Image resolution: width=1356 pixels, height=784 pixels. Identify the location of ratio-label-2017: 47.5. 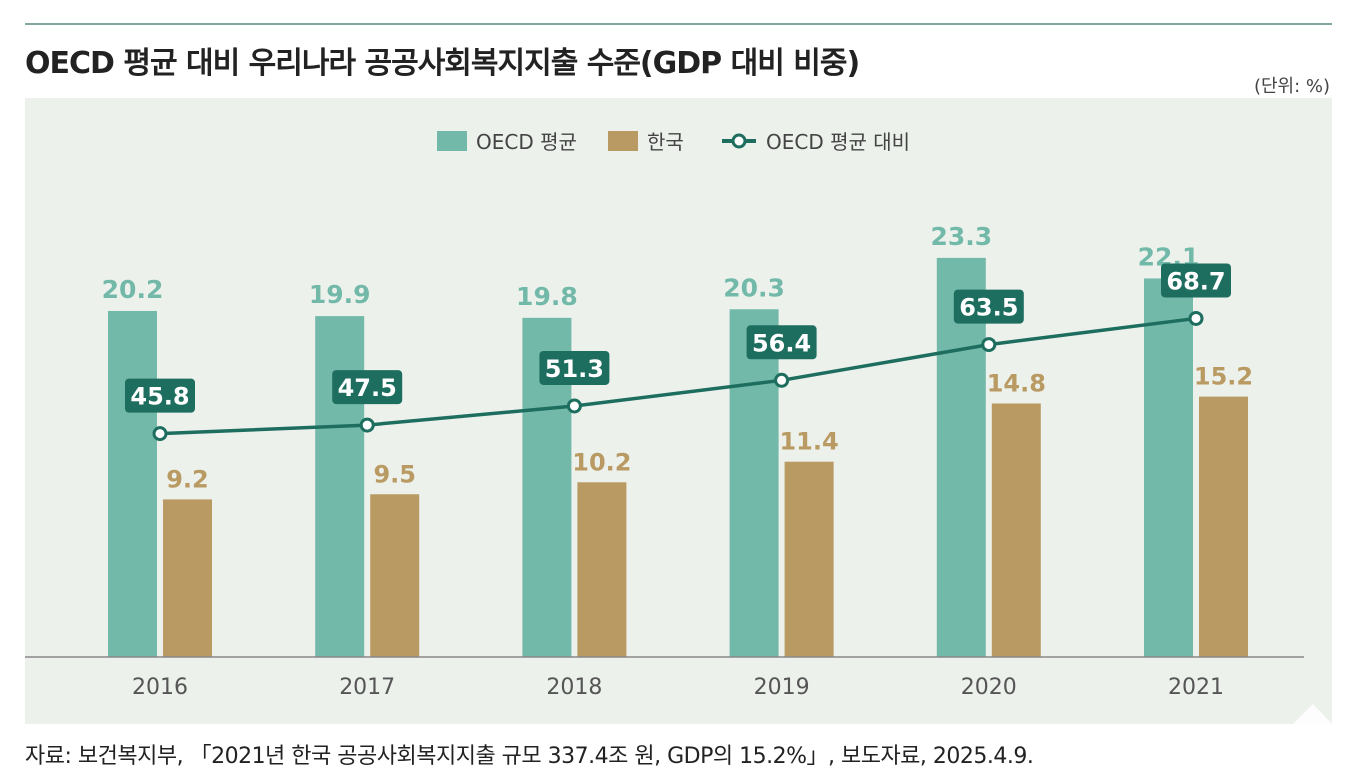
(367, 388).